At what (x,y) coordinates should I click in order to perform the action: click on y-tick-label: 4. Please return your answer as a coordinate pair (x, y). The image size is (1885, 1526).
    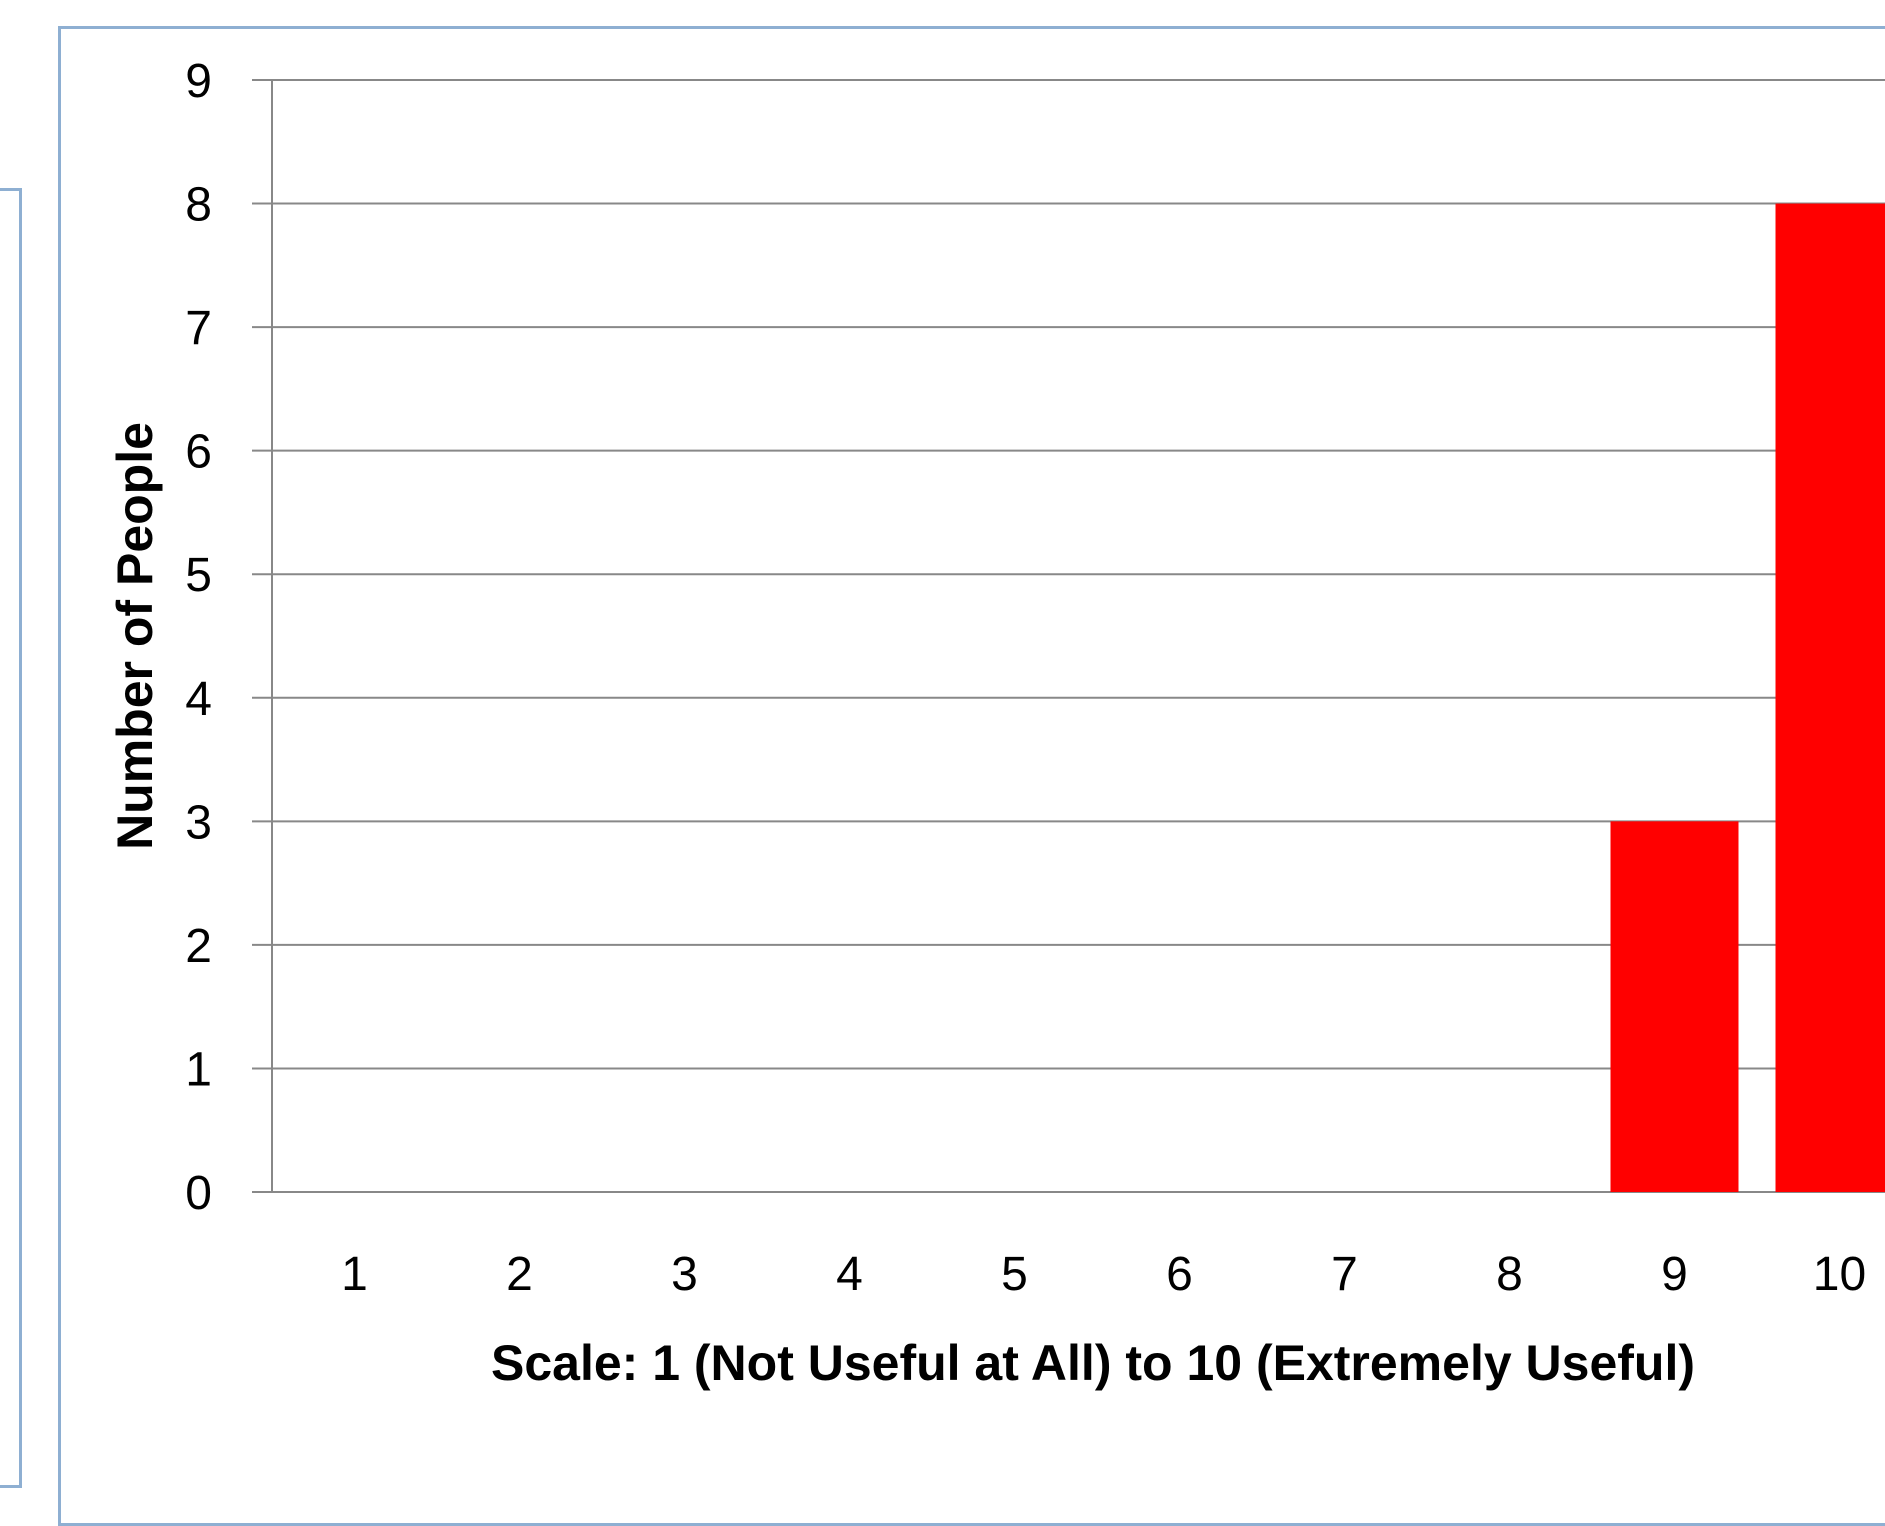
    Looking at the image, I should click on (198, 699).